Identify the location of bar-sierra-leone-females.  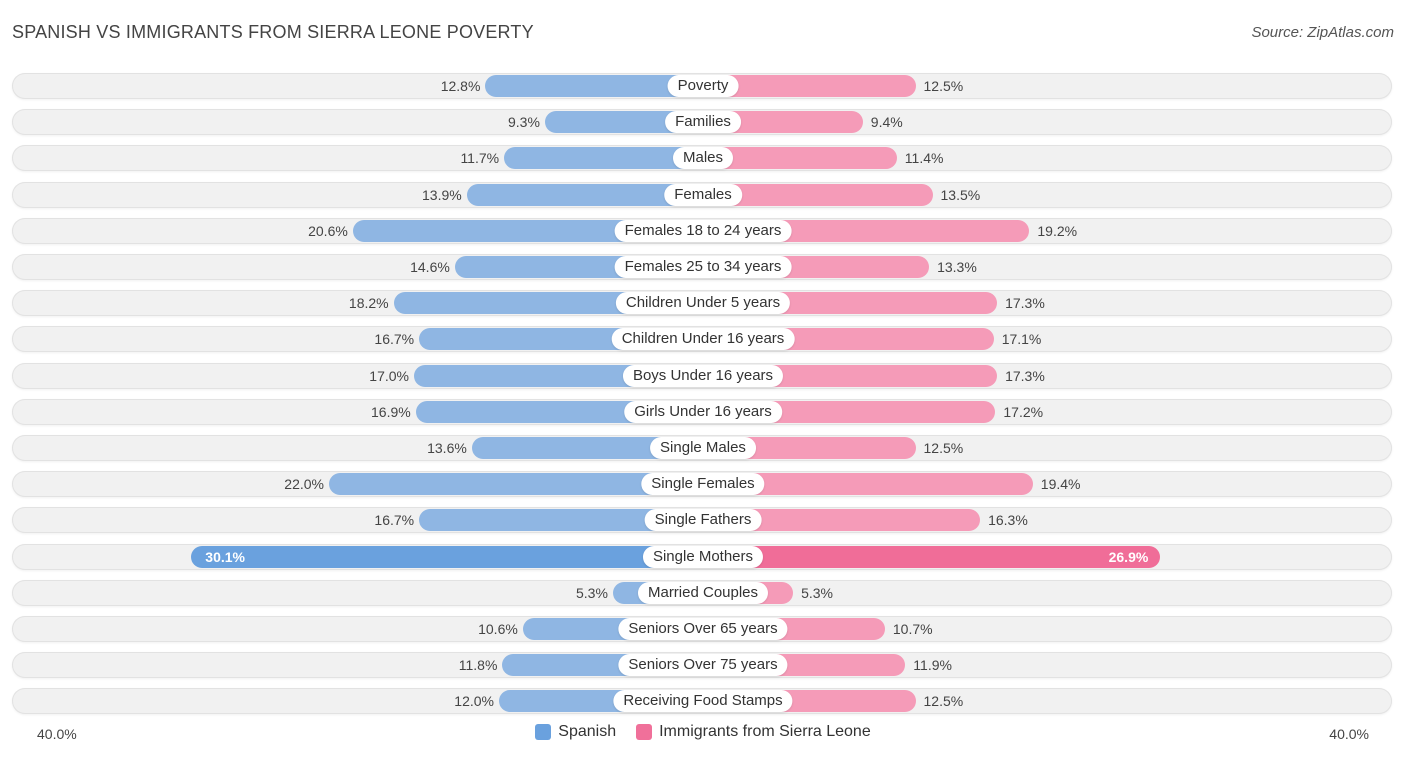
(818, 194).